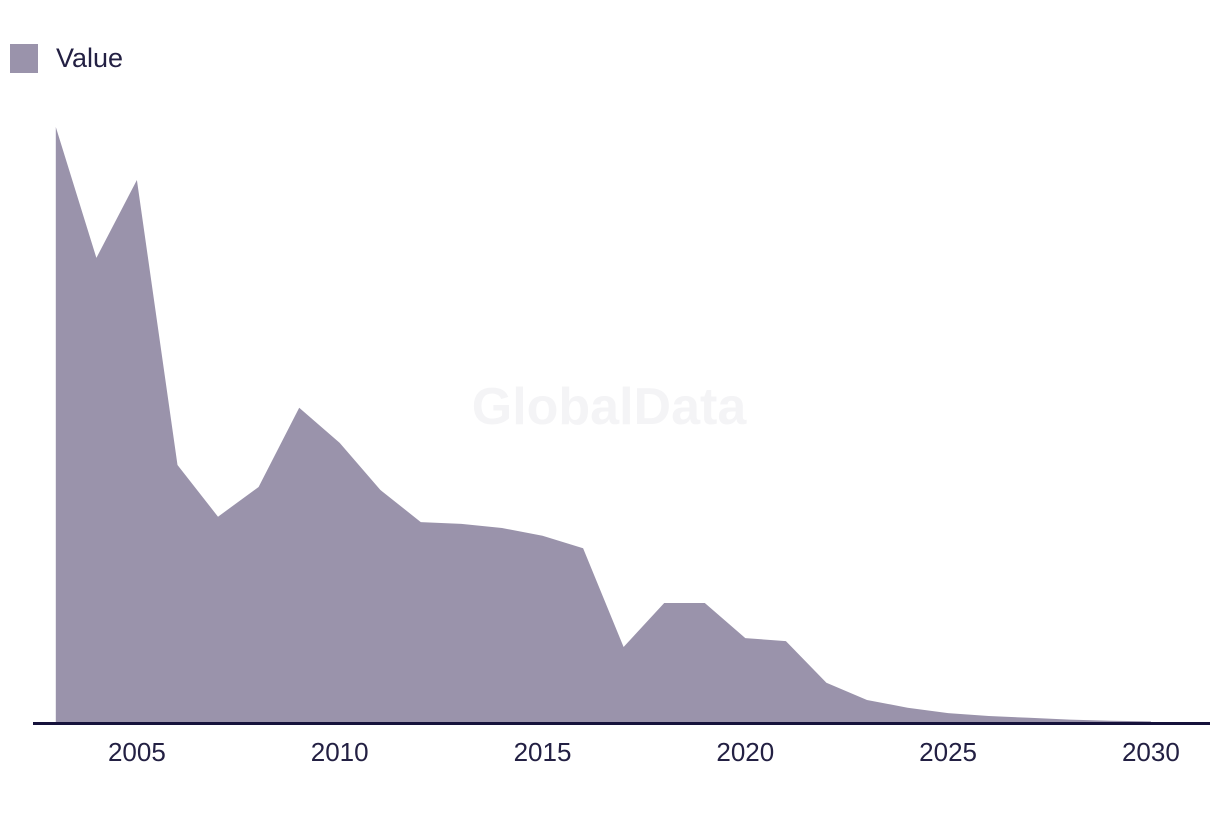  What do you see at coordinates (621, 723) in the screenshot?
I see `x-axis-line` at bounding box center [621, 723].